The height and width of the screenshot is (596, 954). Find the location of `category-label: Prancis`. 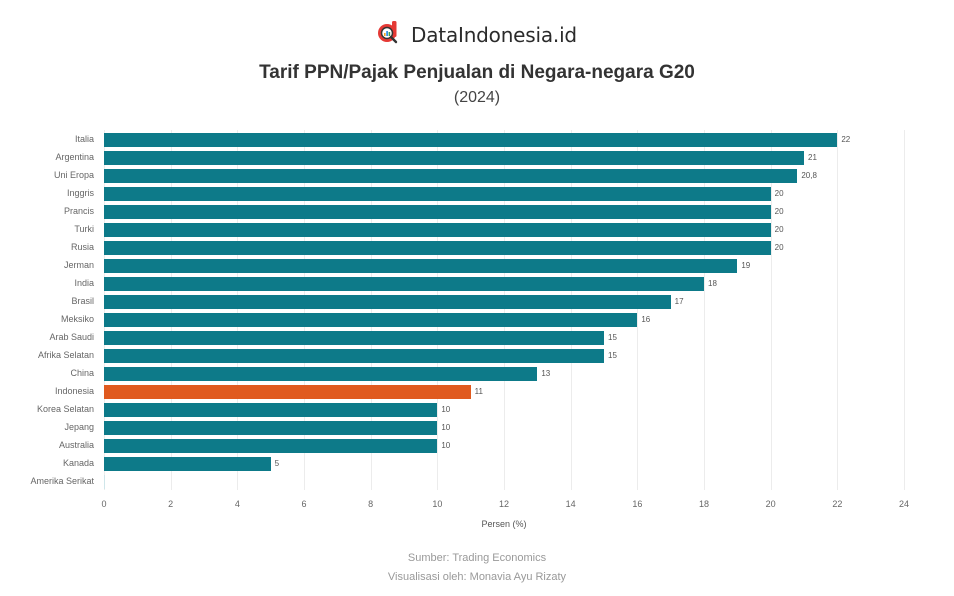

category-label: Prancis is located at coordinates (78, 211).